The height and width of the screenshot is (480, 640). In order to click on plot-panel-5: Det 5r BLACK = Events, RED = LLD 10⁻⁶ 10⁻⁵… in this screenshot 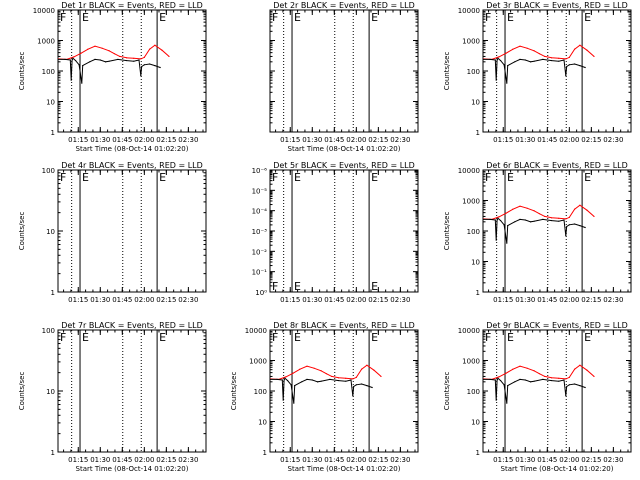, I will do `click(335, 232)`.